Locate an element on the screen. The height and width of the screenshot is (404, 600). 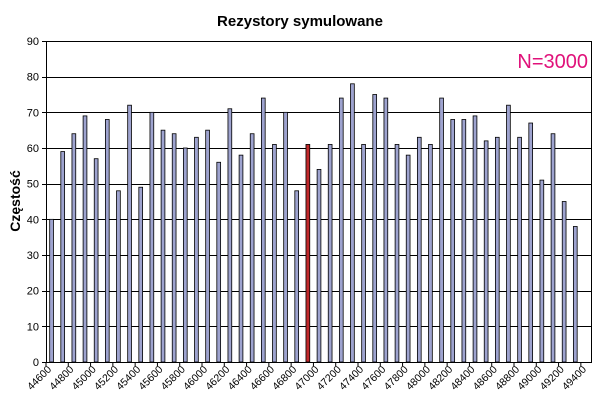
y-tick-label: 20 is located at coordinates (33, 292).